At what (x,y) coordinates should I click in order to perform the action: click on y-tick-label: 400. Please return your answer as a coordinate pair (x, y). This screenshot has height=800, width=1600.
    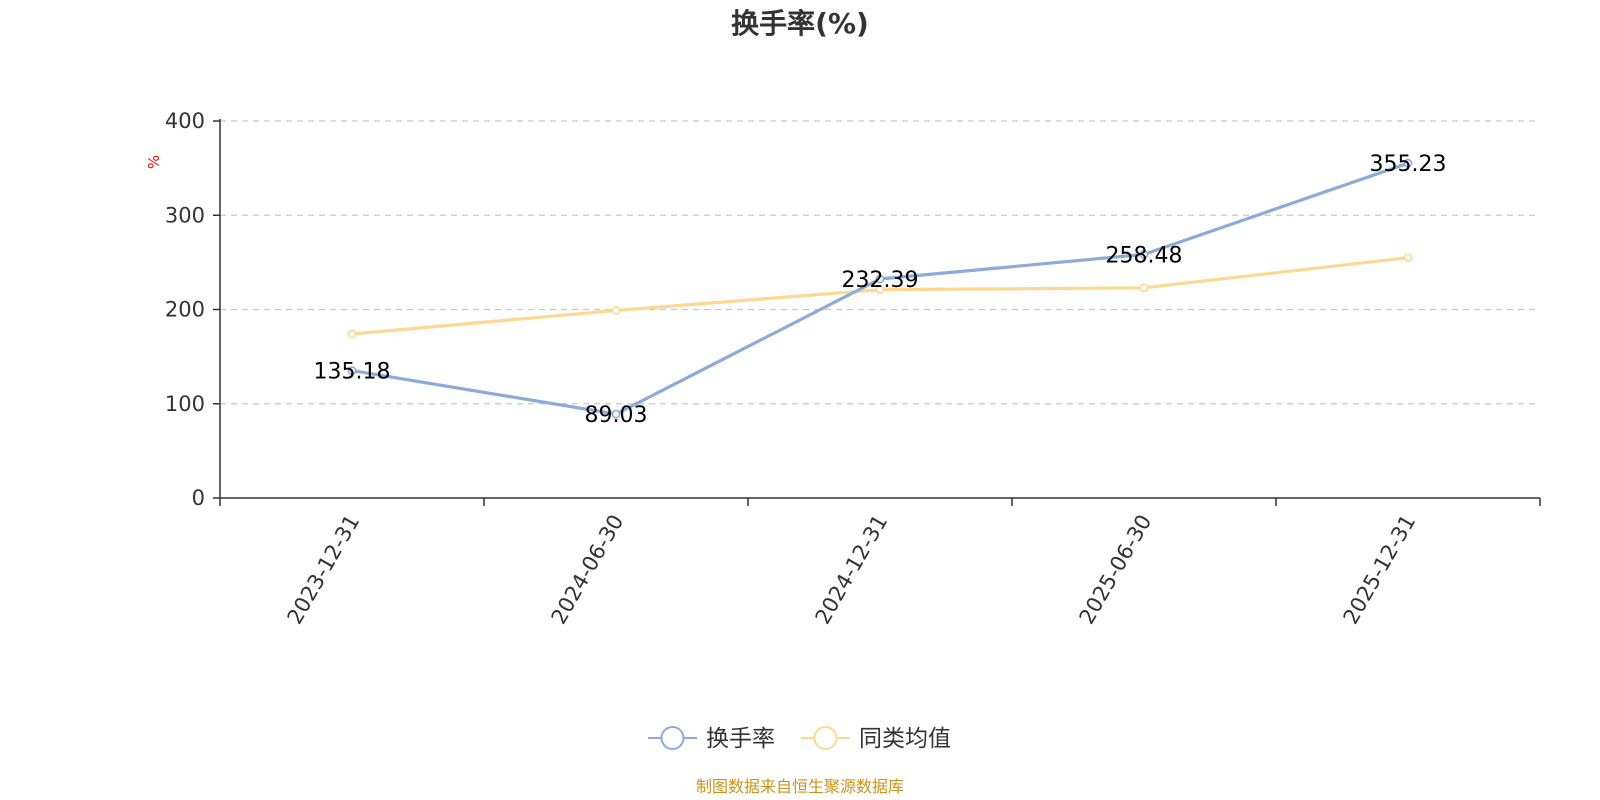
    Looking at the image, I should click on (185, 121).